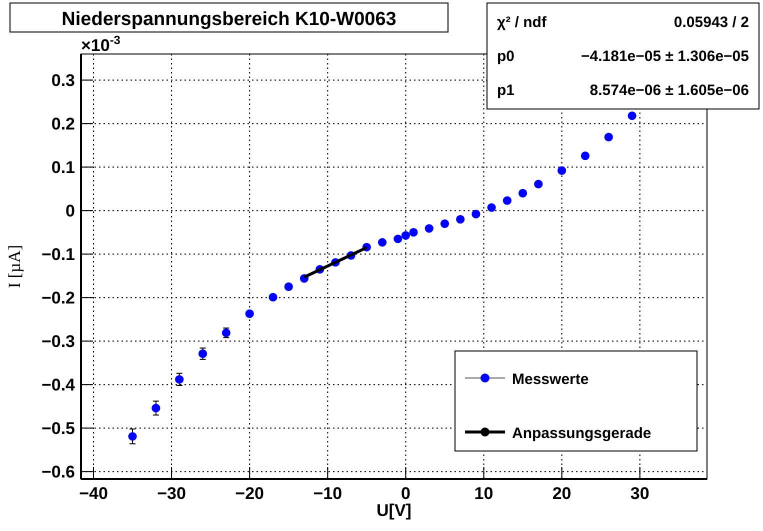 The height and width of the screenshot is (531, 763). What do you see at coordinates (58, 385) in the screenshot?
I see `y-tick-label: −0.4` at bounding box center [58, 385].